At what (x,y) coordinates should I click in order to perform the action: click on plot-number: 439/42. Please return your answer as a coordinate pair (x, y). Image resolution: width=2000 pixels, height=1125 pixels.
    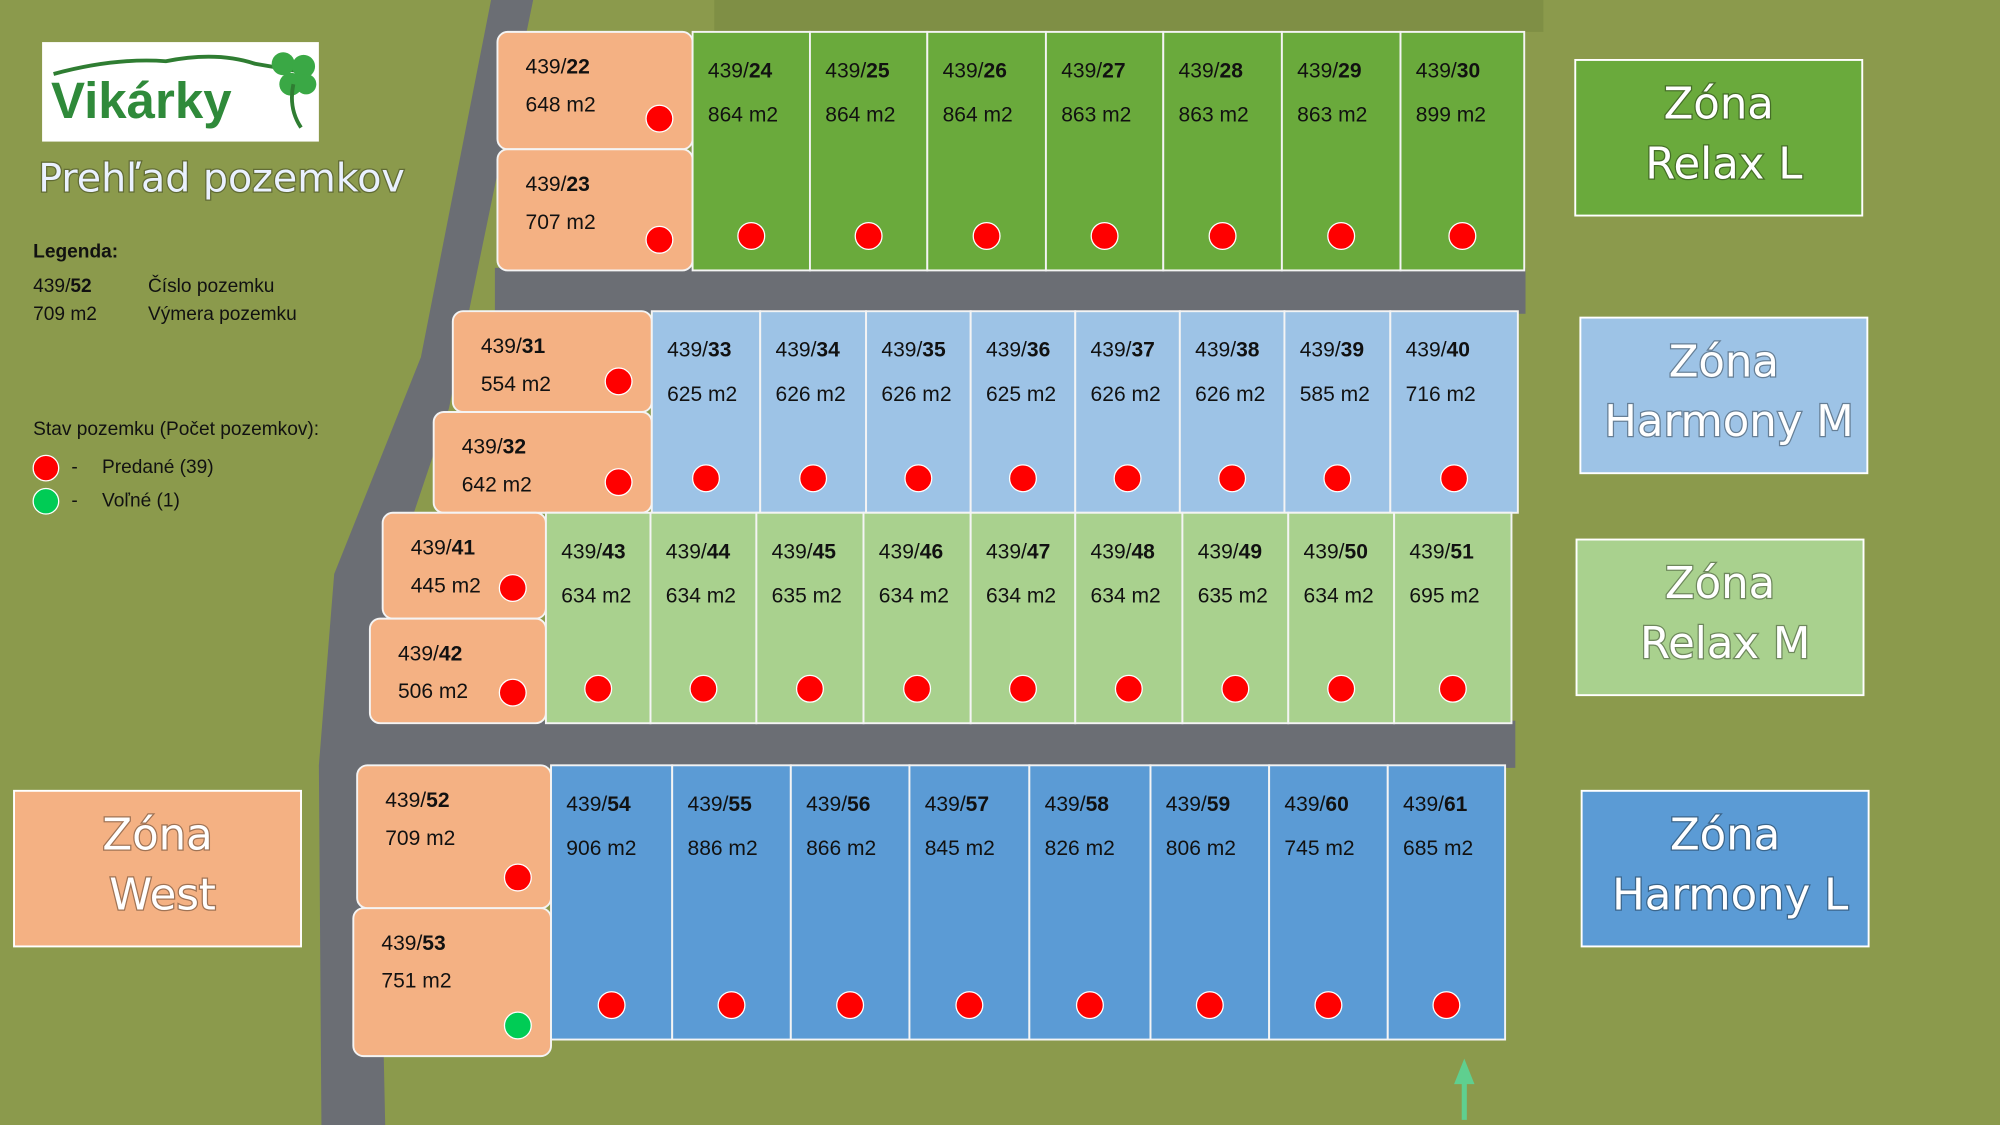
    Looking at the image, I should click on (430, 653).